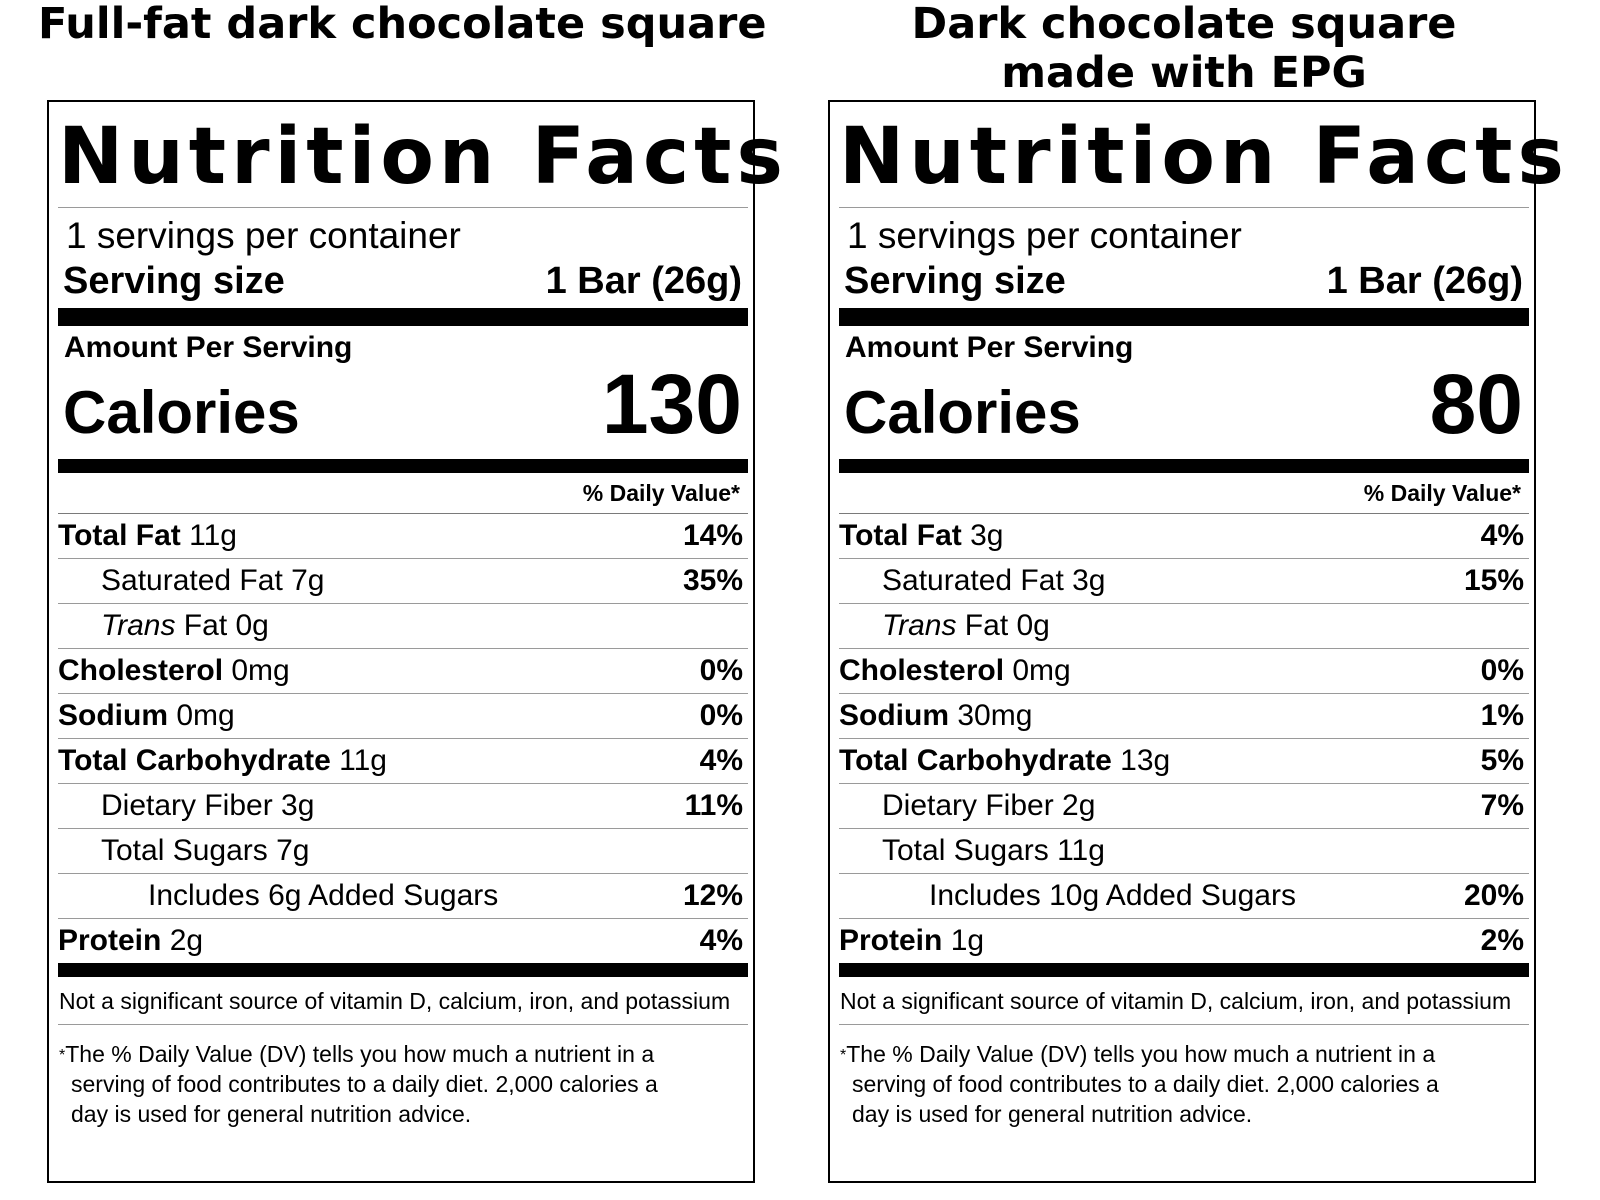 Image resolution: width=1600 pixels, height=1200 pixels. What do you see at coordinates (1493, 580) in the screenshot?
I see `nutrient-daily-value: 15%` at bounding box center [1493, 580].